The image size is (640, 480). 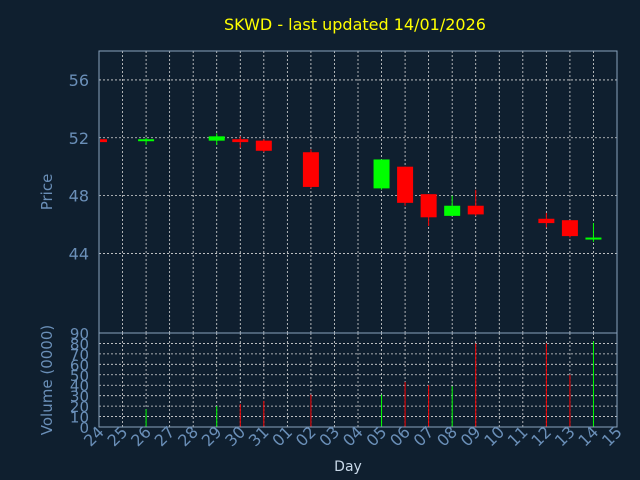 What do you see at coordinates (84, 428) in the screenshot?
I see `volume-tick-label: 0` at bounding box center [84, 428].